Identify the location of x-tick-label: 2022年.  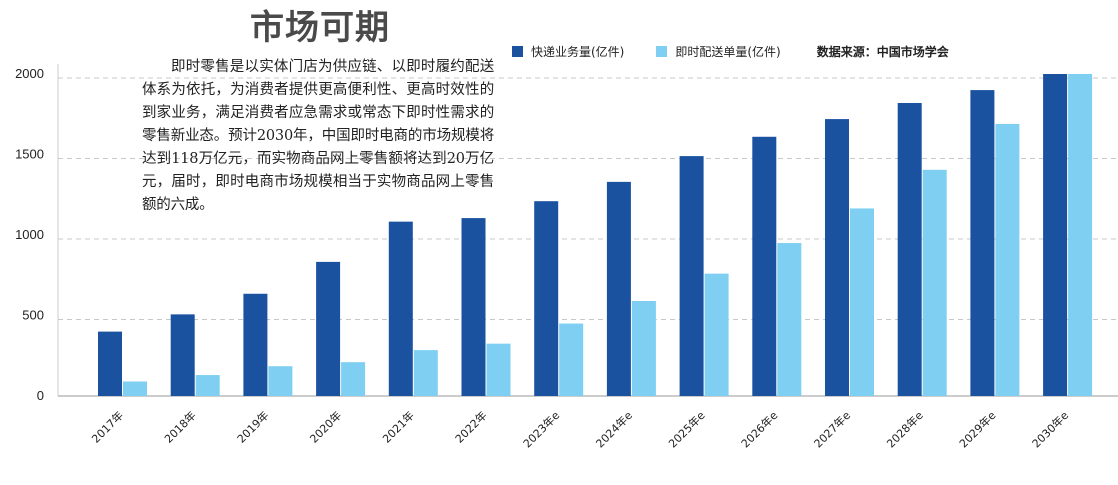
(470, 426).